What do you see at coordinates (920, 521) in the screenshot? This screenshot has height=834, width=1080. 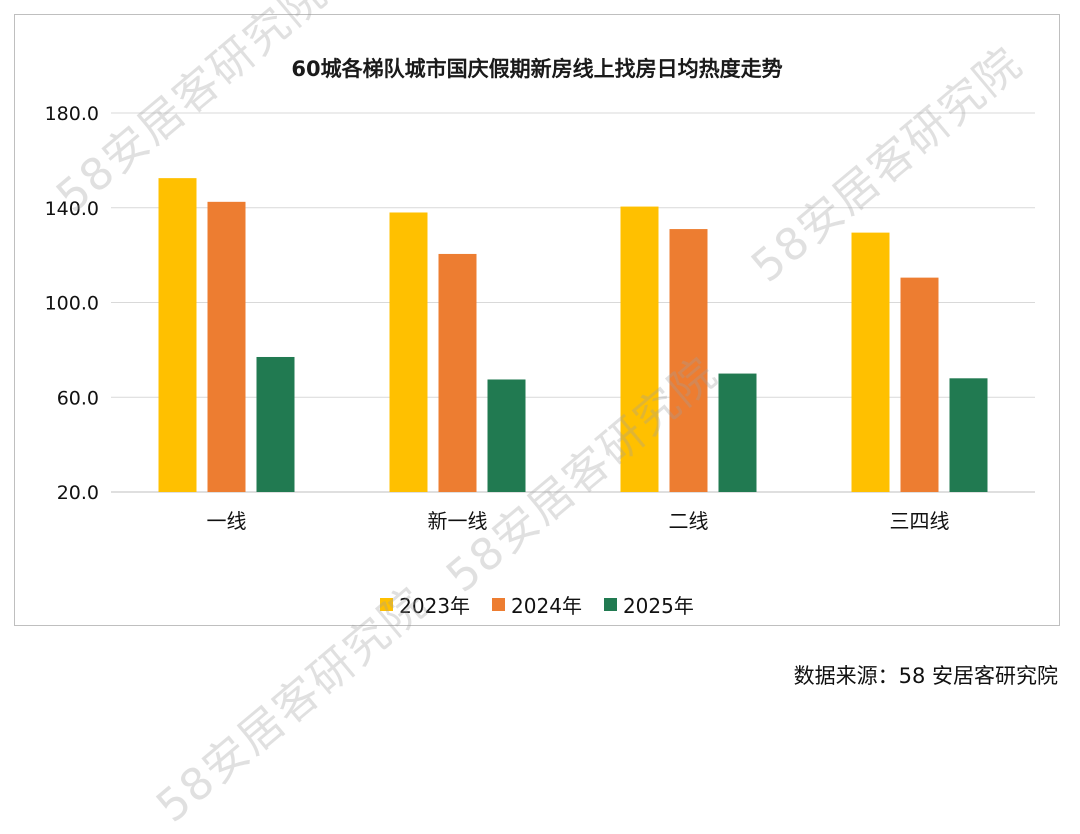 I see `x-tick-label: 三四线` at bounding box center [920, 521].